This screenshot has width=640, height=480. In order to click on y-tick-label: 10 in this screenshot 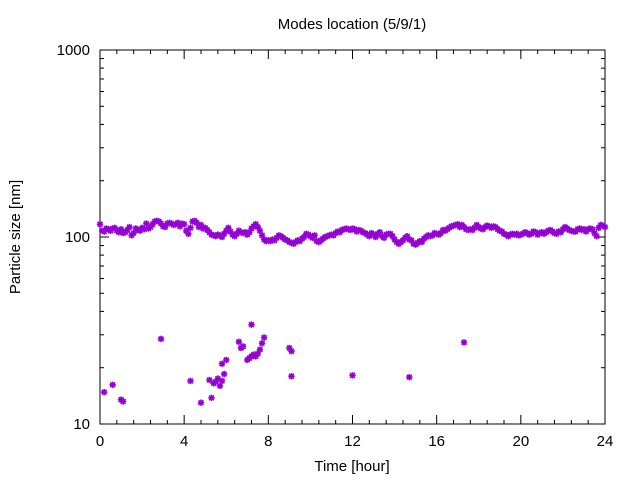, I will do `click(81, 424)`.